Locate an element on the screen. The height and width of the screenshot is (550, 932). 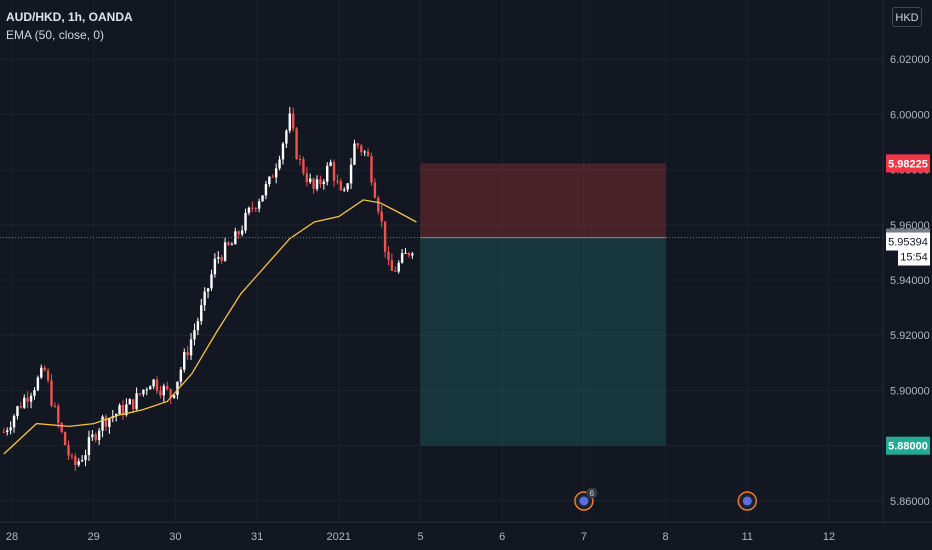
y-tick-label: 6.00000 is located at coordinates (910, 115).